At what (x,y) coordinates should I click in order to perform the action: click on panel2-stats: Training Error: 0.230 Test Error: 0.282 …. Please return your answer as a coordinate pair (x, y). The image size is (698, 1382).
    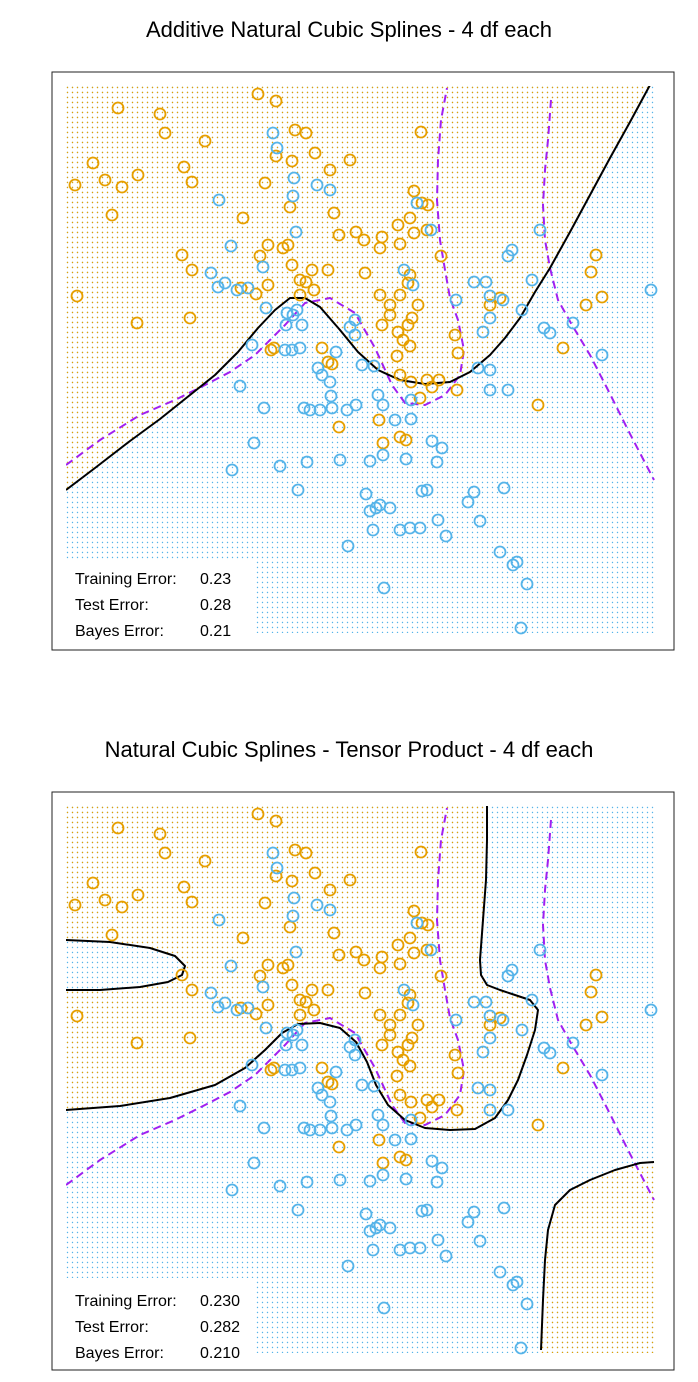
    Looking at the image, I should click on (157, 1327).